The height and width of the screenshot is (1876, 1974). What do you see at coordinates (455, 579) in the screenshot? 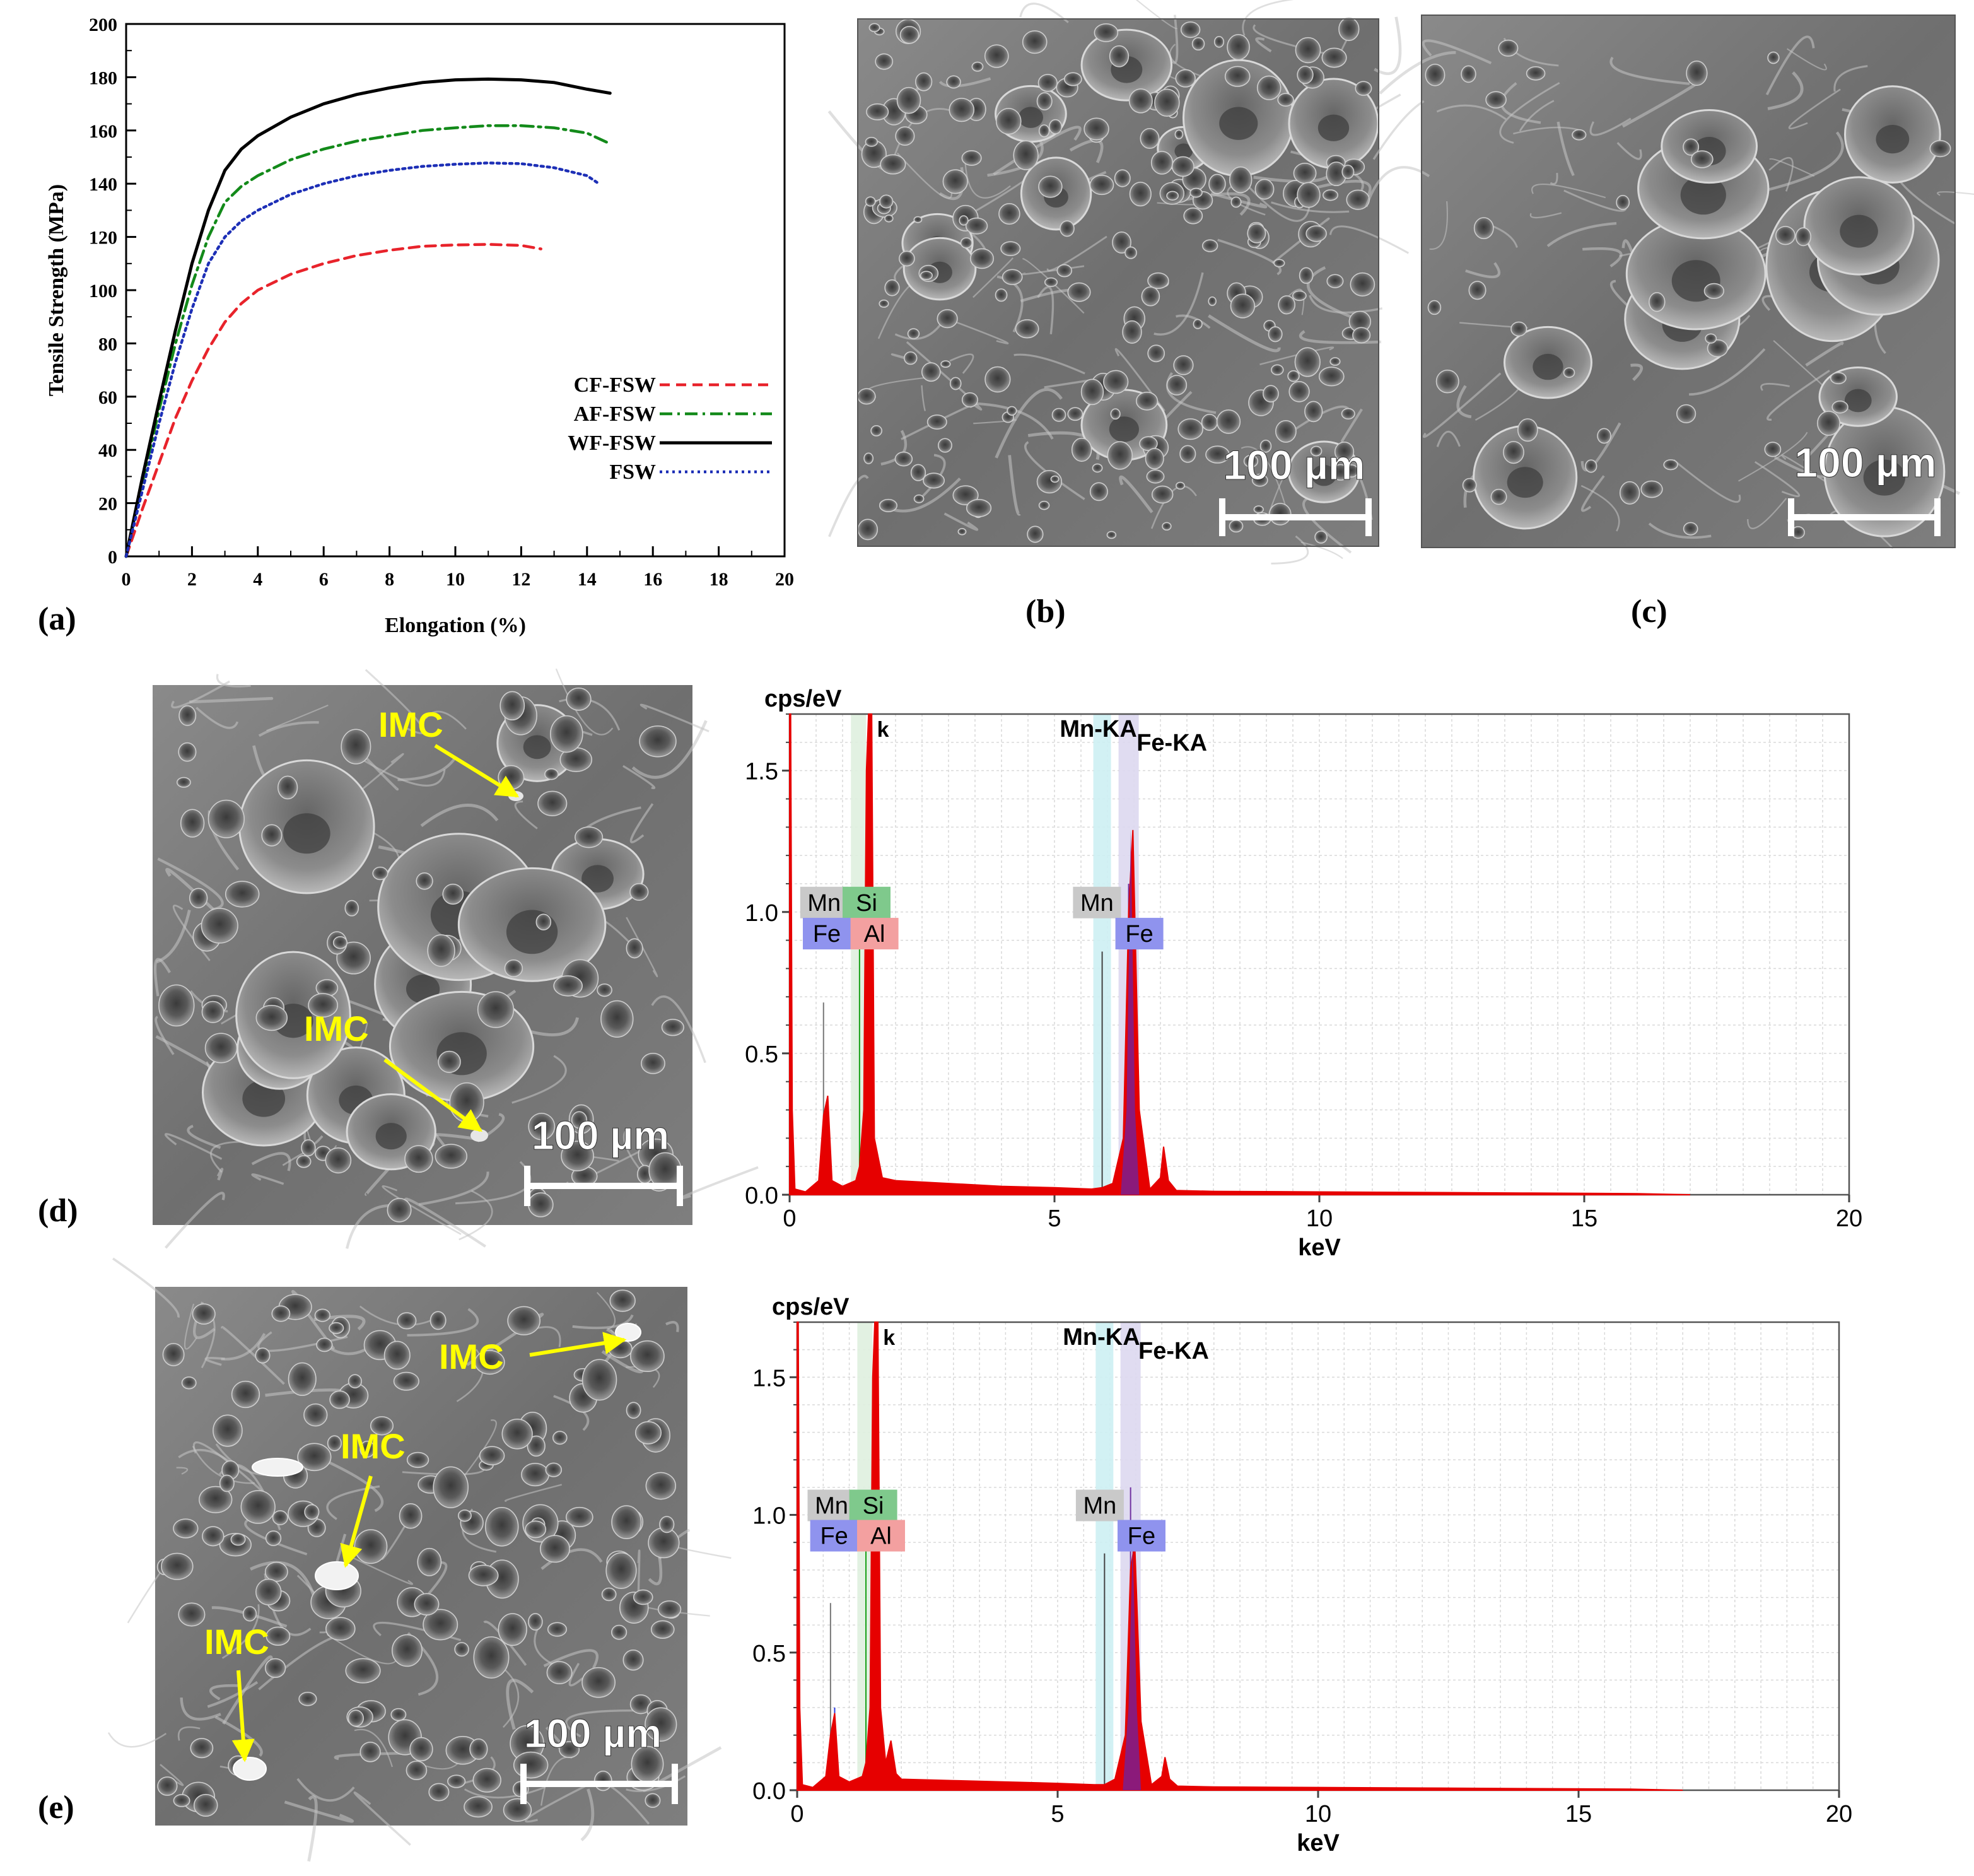
I see `tensile-x-tick-label: 10` at bounding box center [455, 579].